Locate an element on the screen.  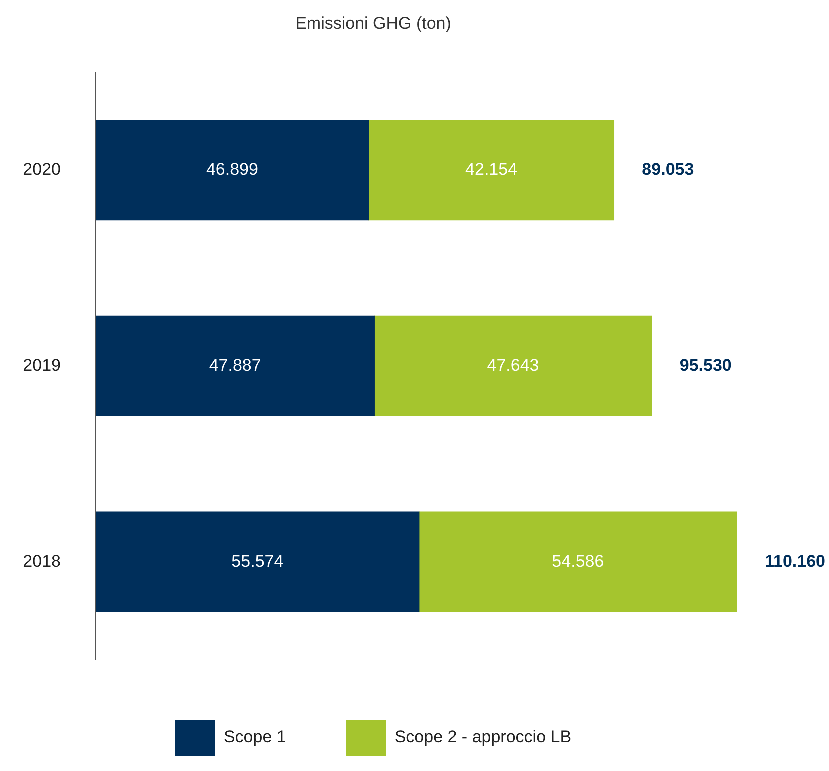
y-tick-label: 2020 is located at coordinates (42, 170).